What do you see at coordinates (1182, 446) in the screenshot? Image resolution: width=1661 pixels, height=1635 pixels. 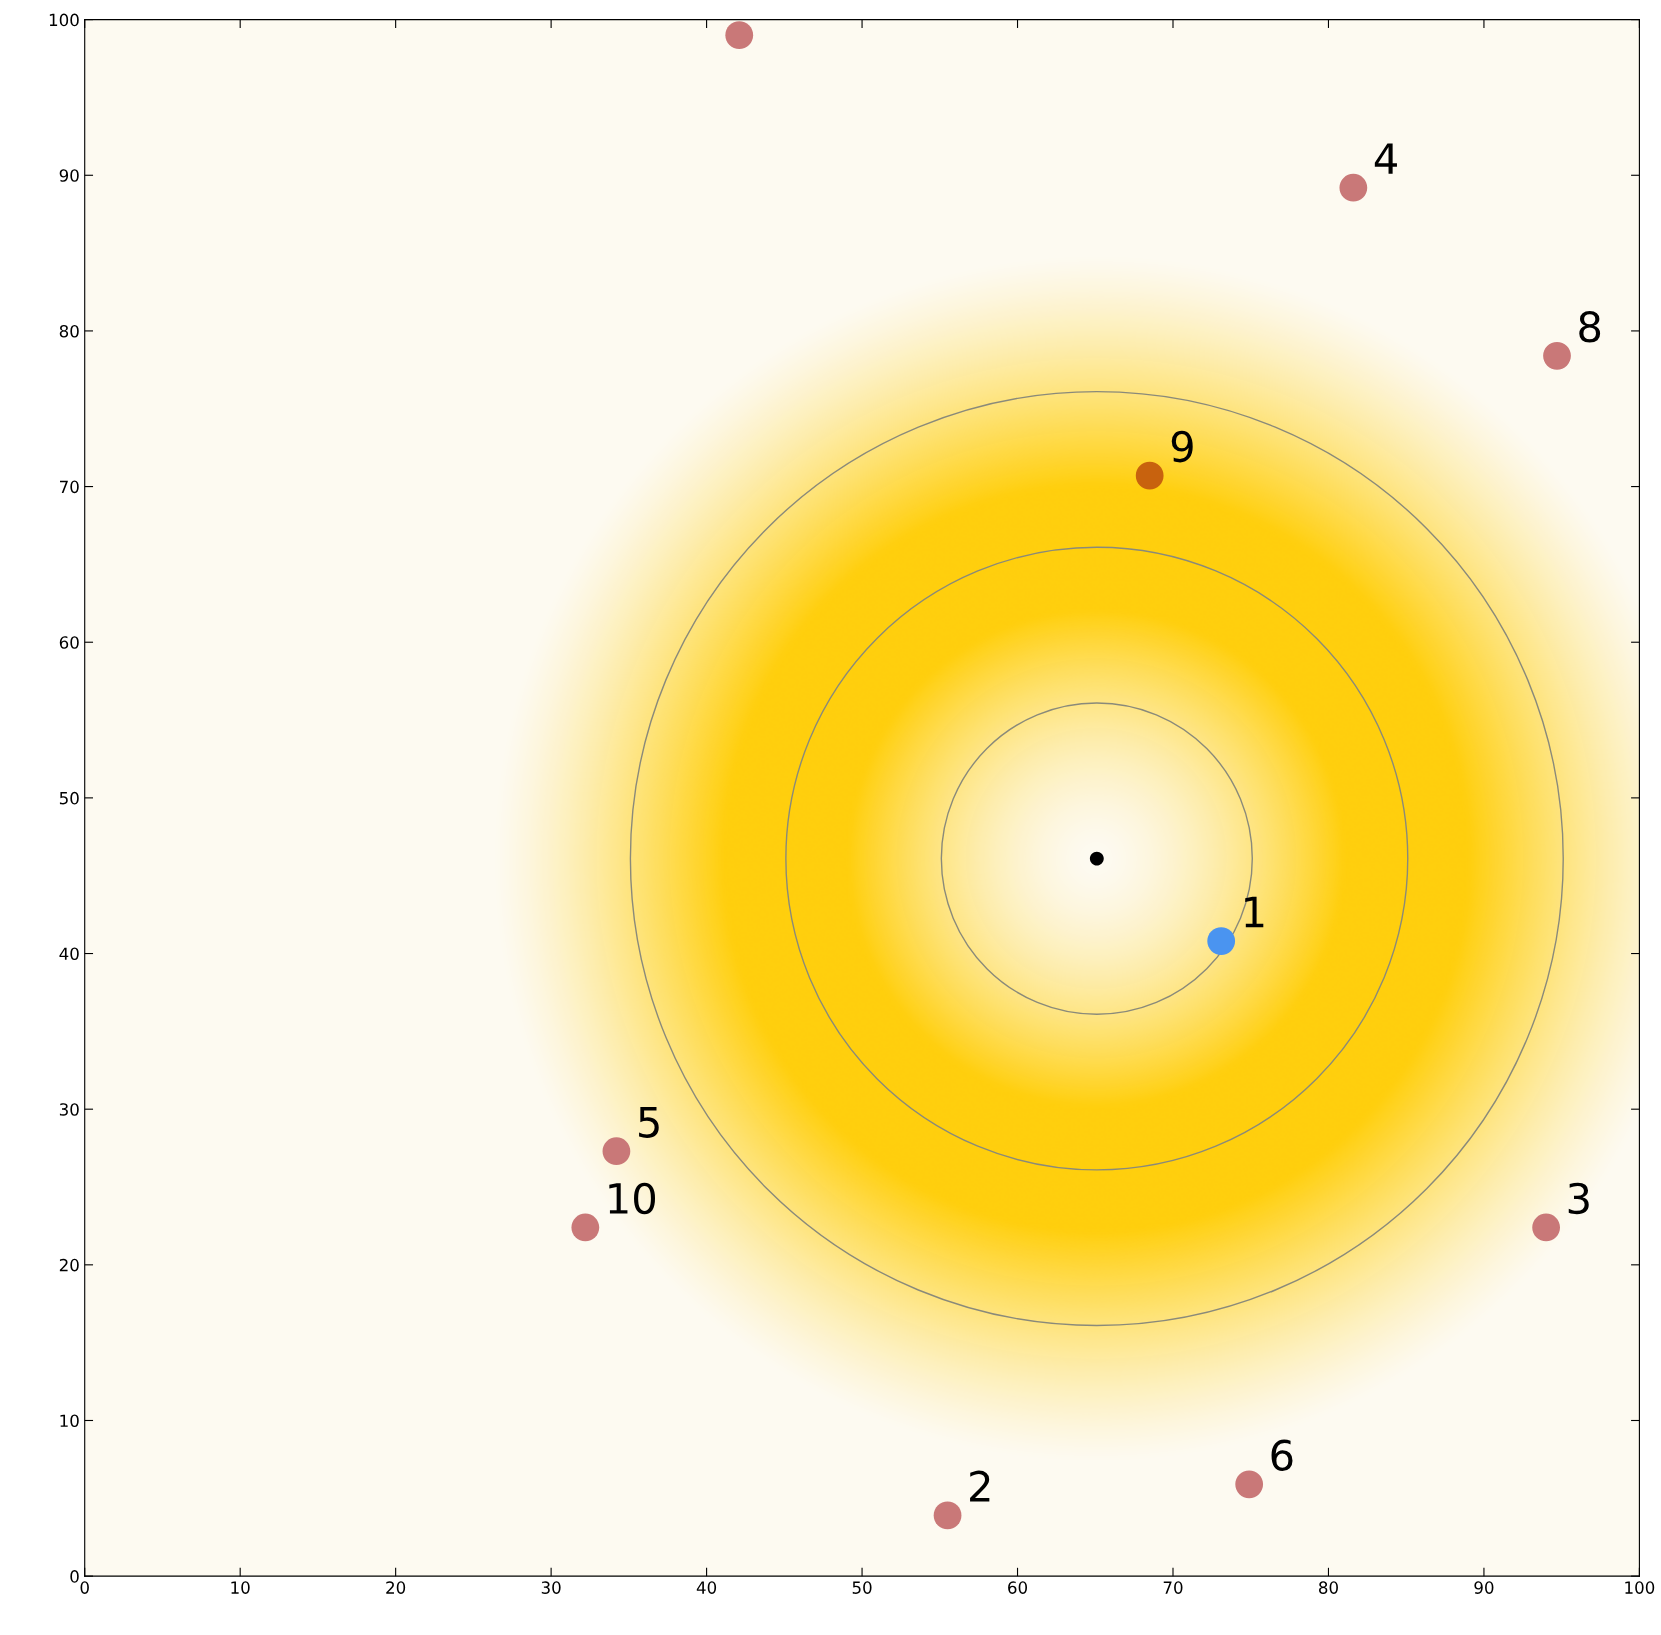 I see `annotation: 9` at bounding box center [1182, 446].